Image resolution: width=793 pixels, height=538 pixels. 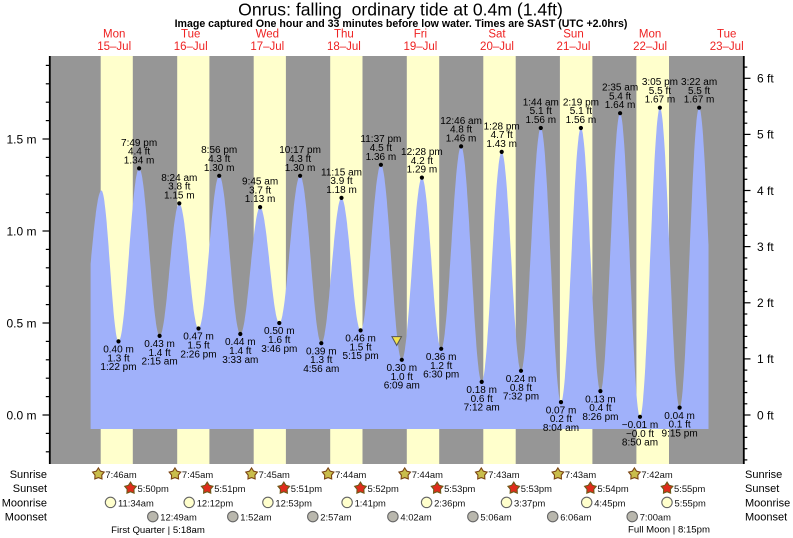 What do you see at coordinates (321, 369) in the screenshot?
I see `svg-text: 4:56 am` at bounding box center [321, 369].